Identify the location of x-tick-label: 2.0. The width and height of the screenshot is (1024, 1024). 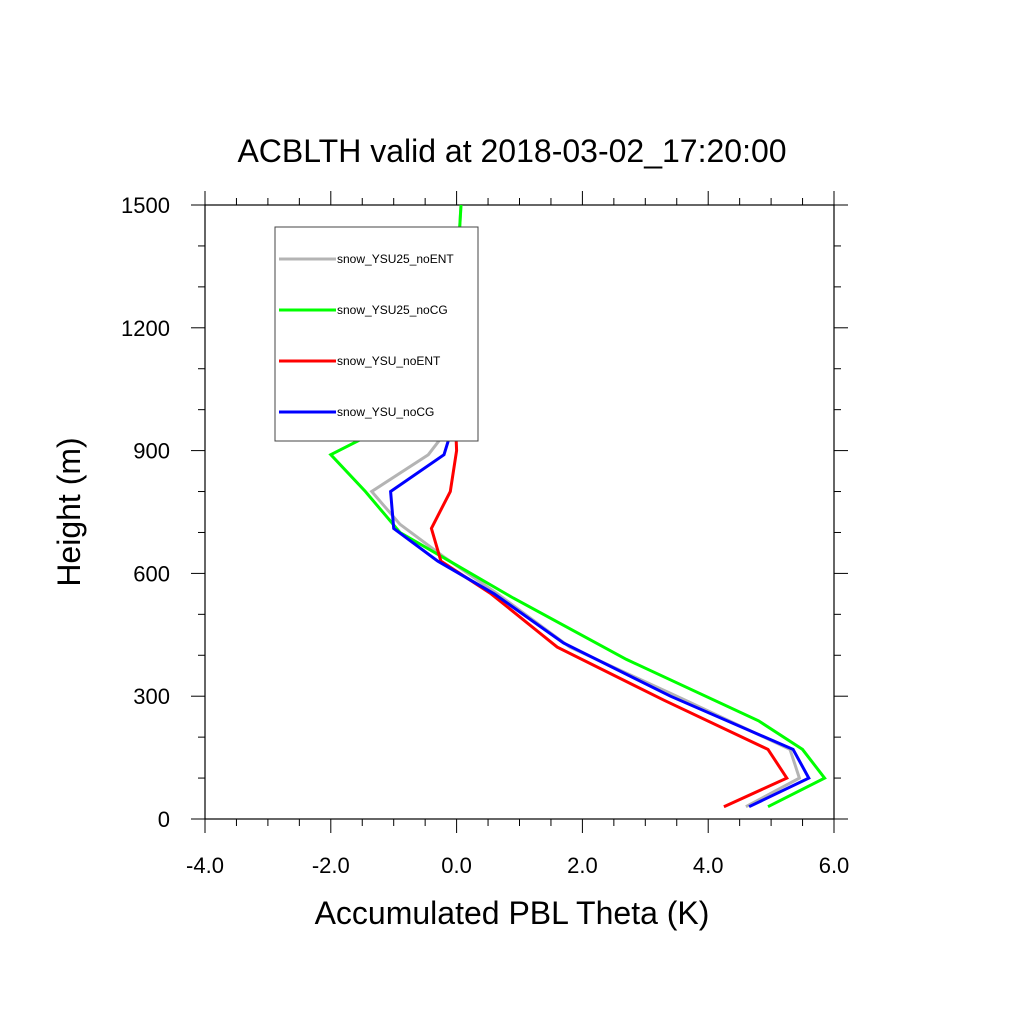
(582, 865).